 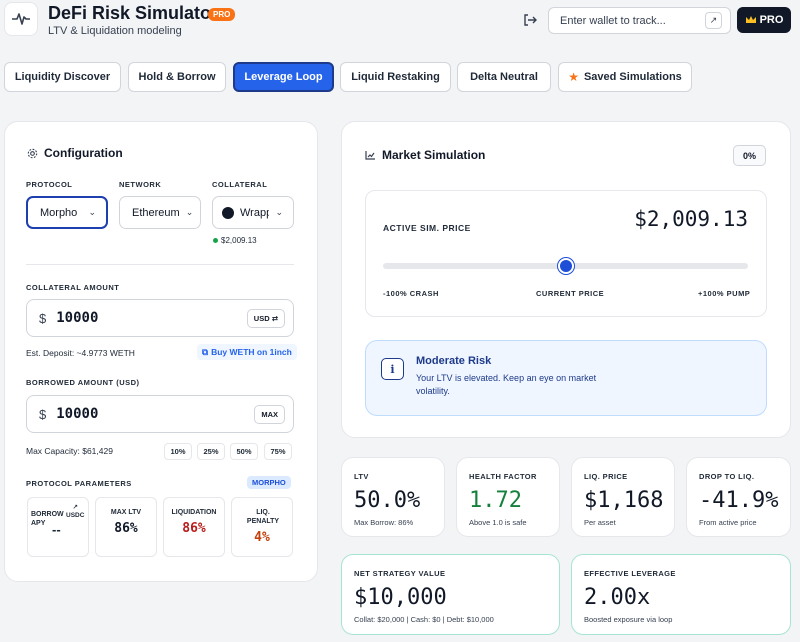 I want to click on stat-drop-to-liq: DROP TO LIQ. -41.9% From active price, so click(x=738, y=497).